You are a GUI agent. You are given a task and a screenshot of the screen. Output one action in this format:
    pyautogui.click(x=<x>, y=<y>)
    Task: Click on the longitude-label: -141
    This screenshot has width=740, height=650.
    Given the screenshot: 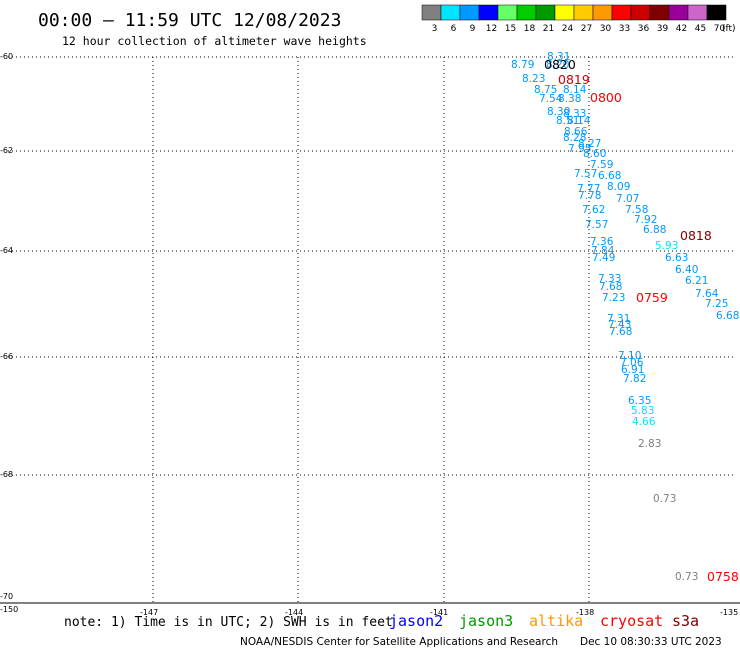 What is the action you would take?
    pyautogui.click(x=439, y=612)
    